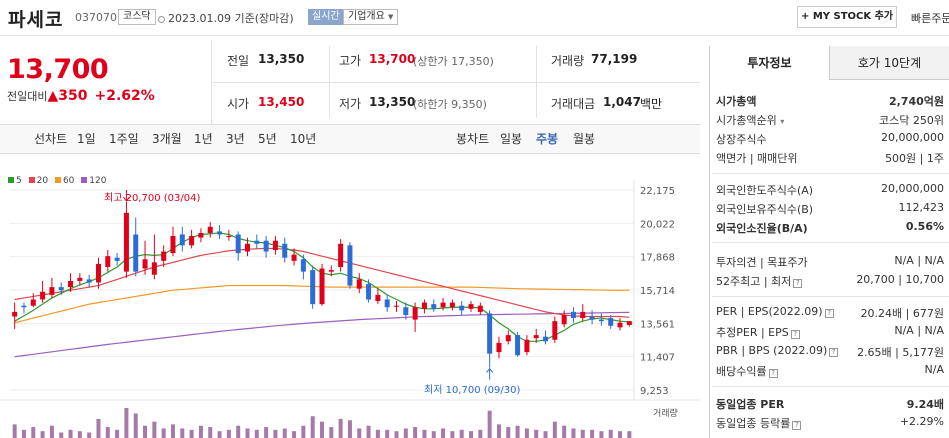 Image resolution: width=949 pixels, height=438 pixels. I want to click on tab-3y: 3년, so click(235, 139).